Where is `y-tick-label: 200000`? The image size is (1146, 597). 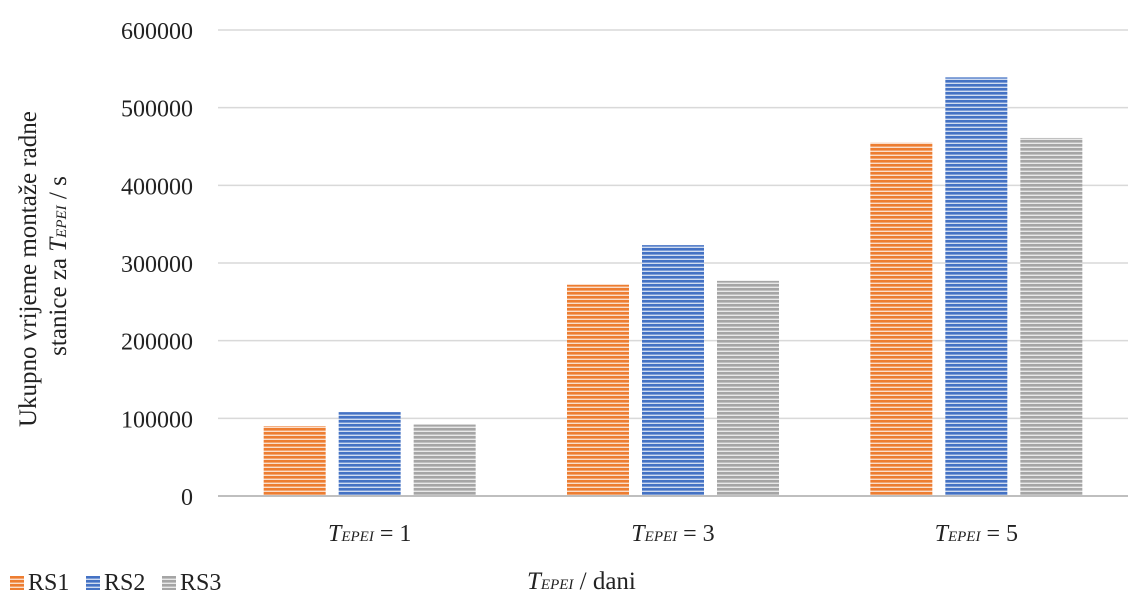 y-tick-label: 200000 is located at coordinates (157, 343).